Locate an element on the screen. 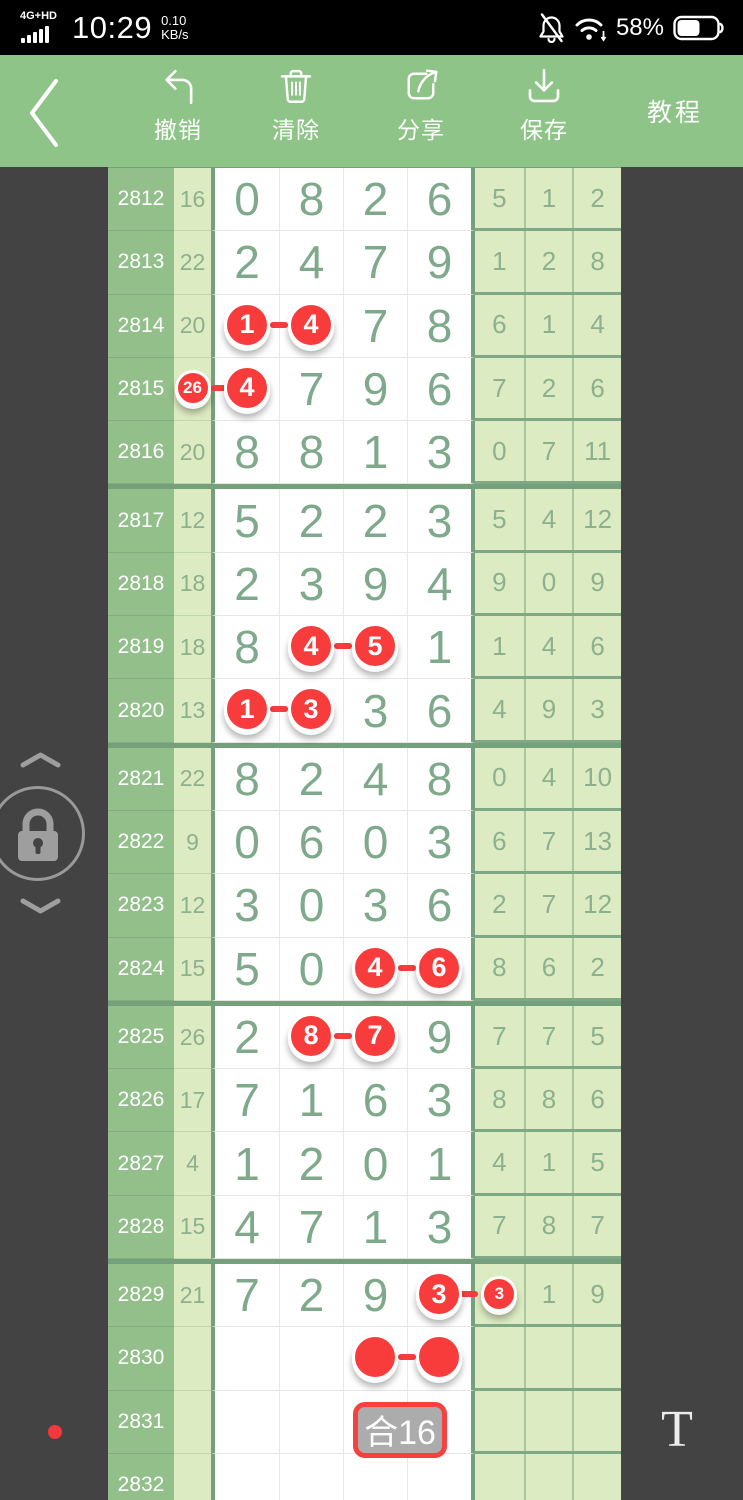 This screenshot has width=743, height=1500. sum-cell: 18 is located at coordinates (192, 648).